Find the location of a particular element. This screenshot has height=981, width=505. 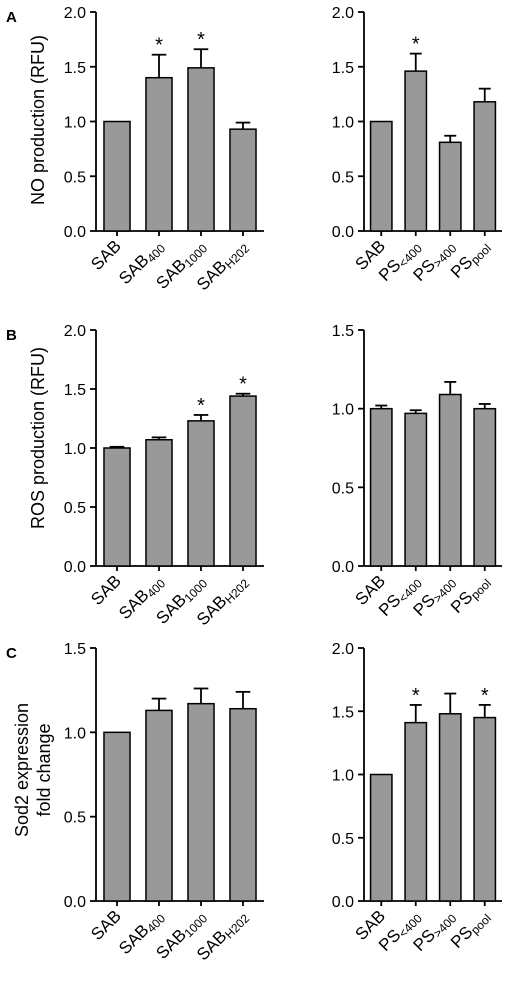

panel-letter-a: A is located at coordinates (11, 17).